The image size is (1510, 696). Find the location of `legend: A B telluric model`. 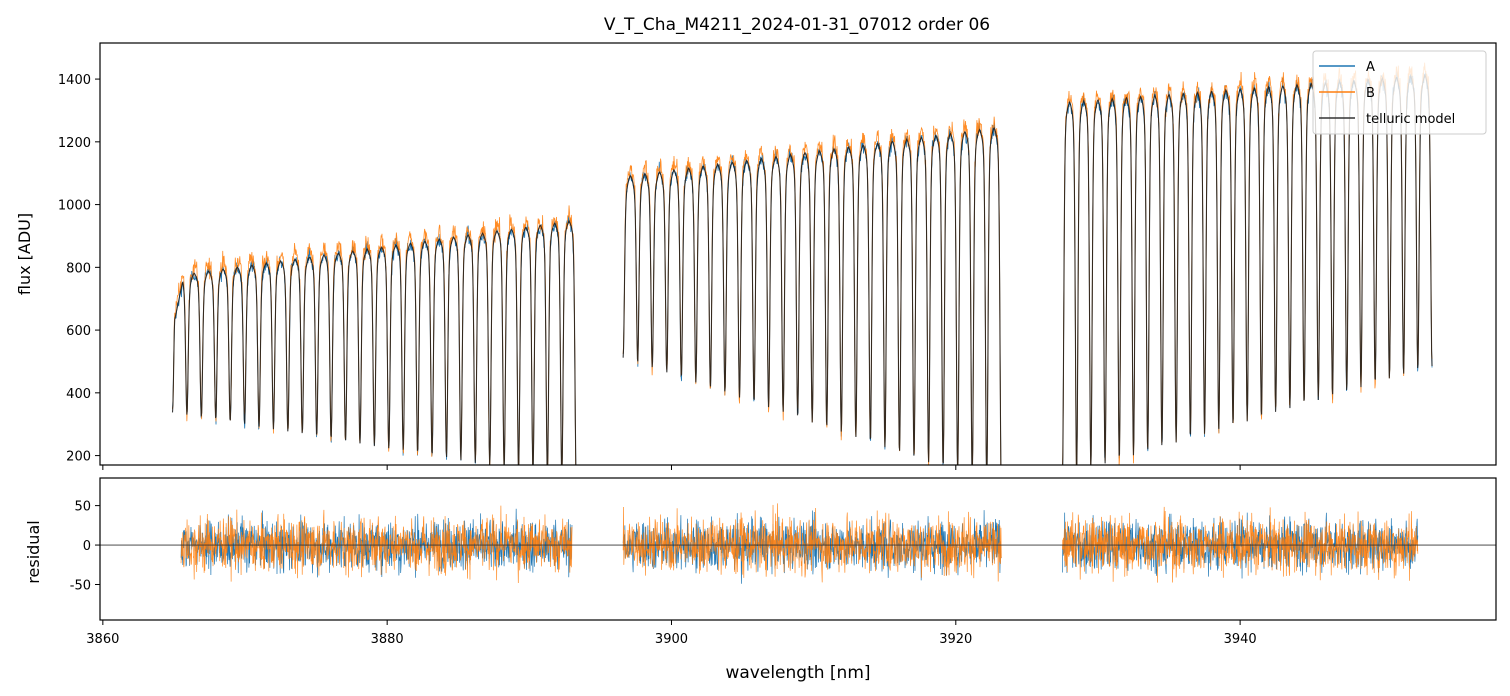

legend: A B telluric model is located at coordinates (1399, 92).